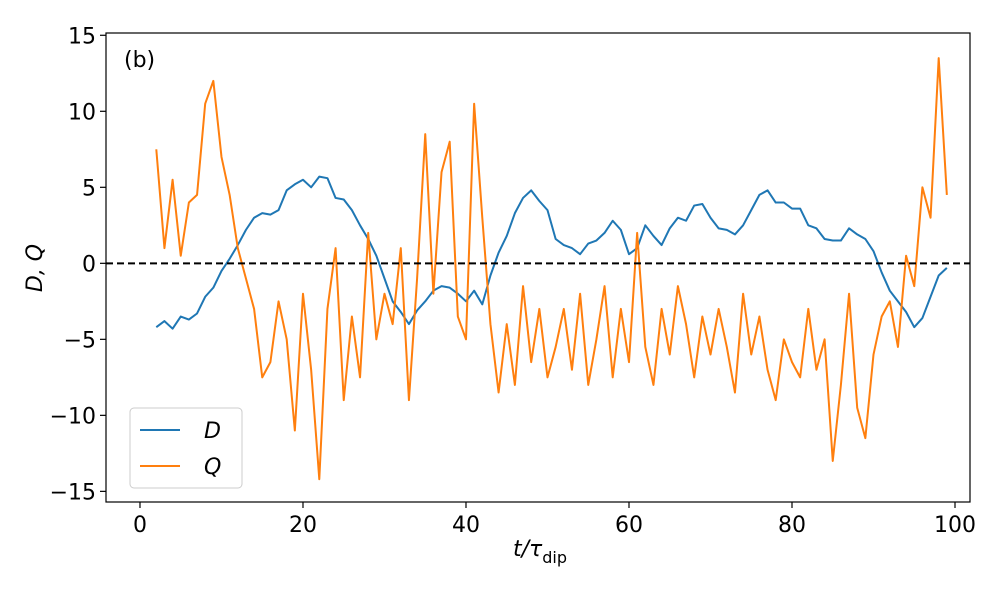  I want to click on x-tick-label: 80, so click(792, 525).